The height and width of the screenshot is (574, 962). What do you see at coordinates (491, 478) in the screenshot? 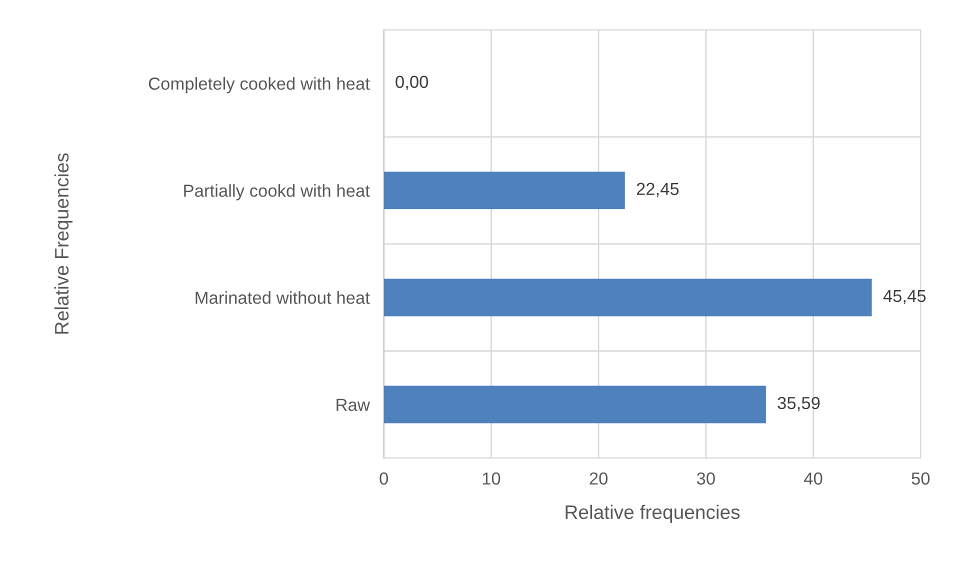
I see `x-tick-label: 10` at bounding box center [491, 478].